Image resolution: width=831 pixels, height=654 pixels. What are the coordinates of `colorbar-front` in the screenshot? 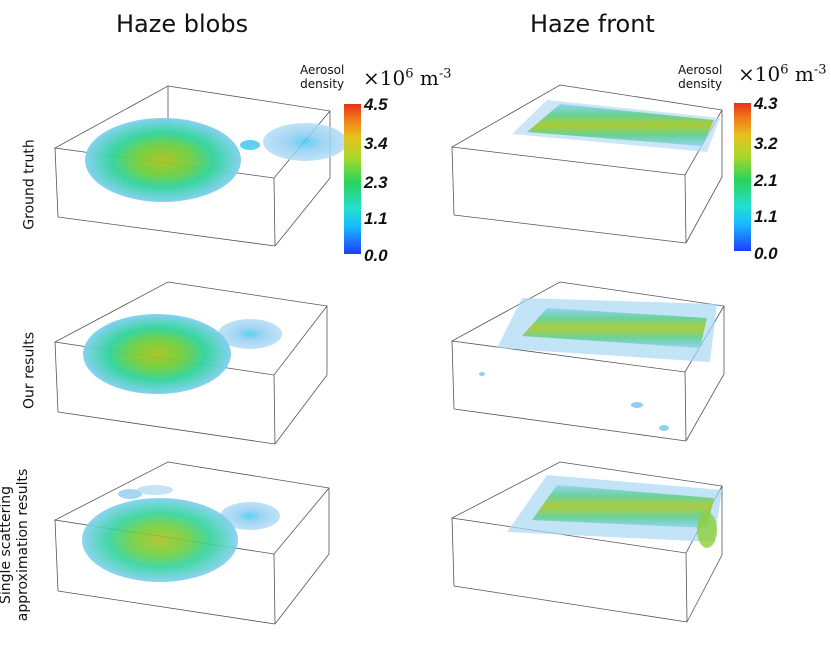 It's located at (742, 177).